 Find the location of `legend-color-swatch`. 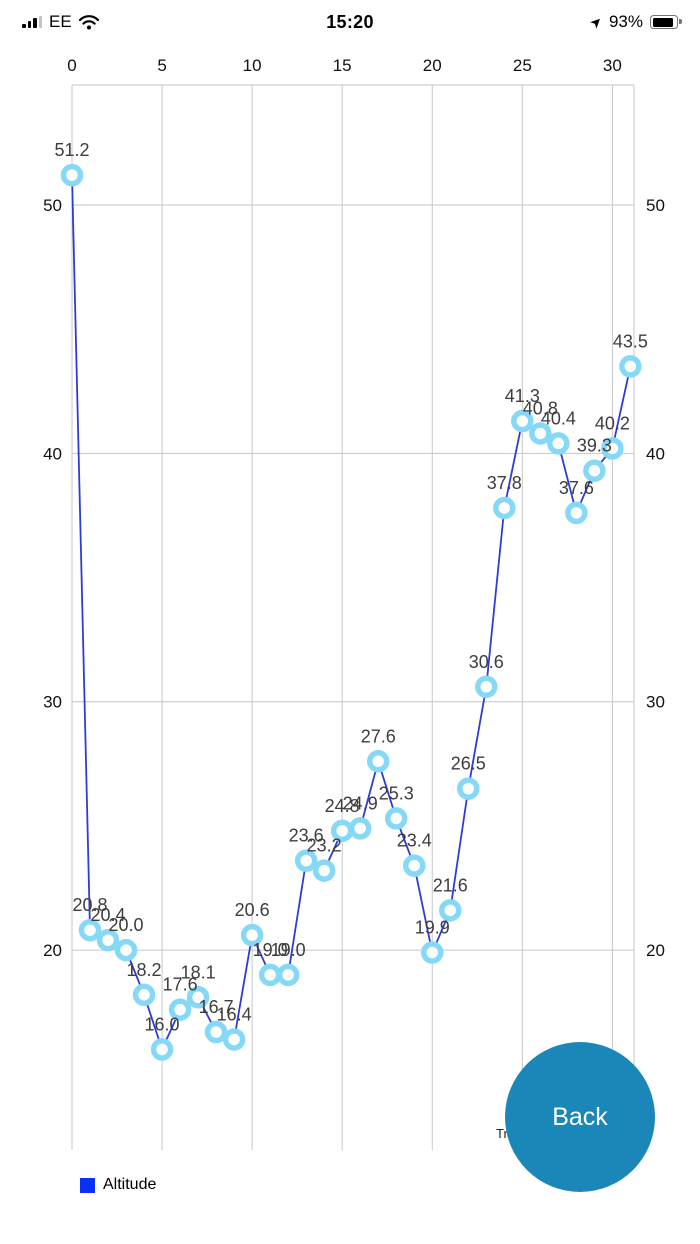

legend-color-swatch is located at coordinates (87, 1185).